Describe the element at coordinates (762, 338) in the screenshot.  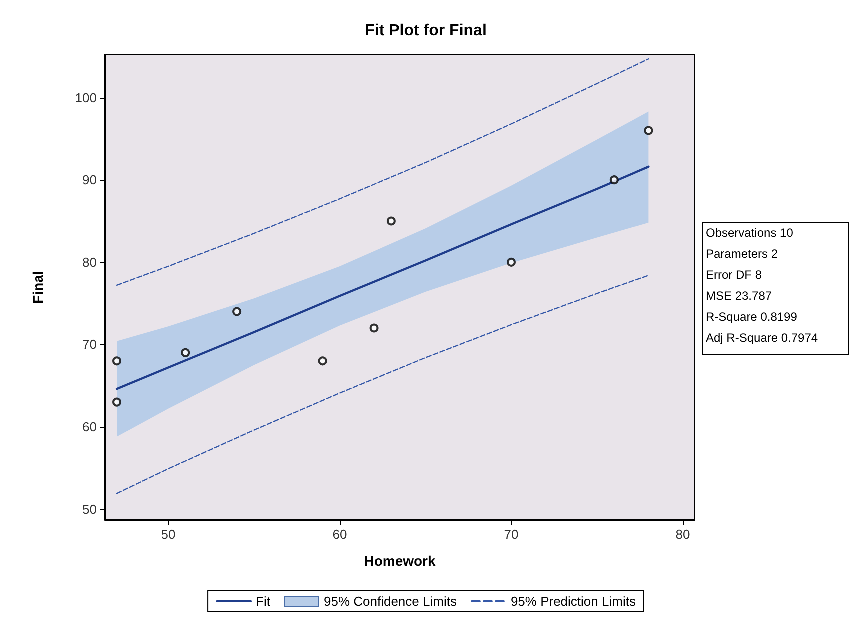
I see `text: Adj R-Square 0.7974` at that location.